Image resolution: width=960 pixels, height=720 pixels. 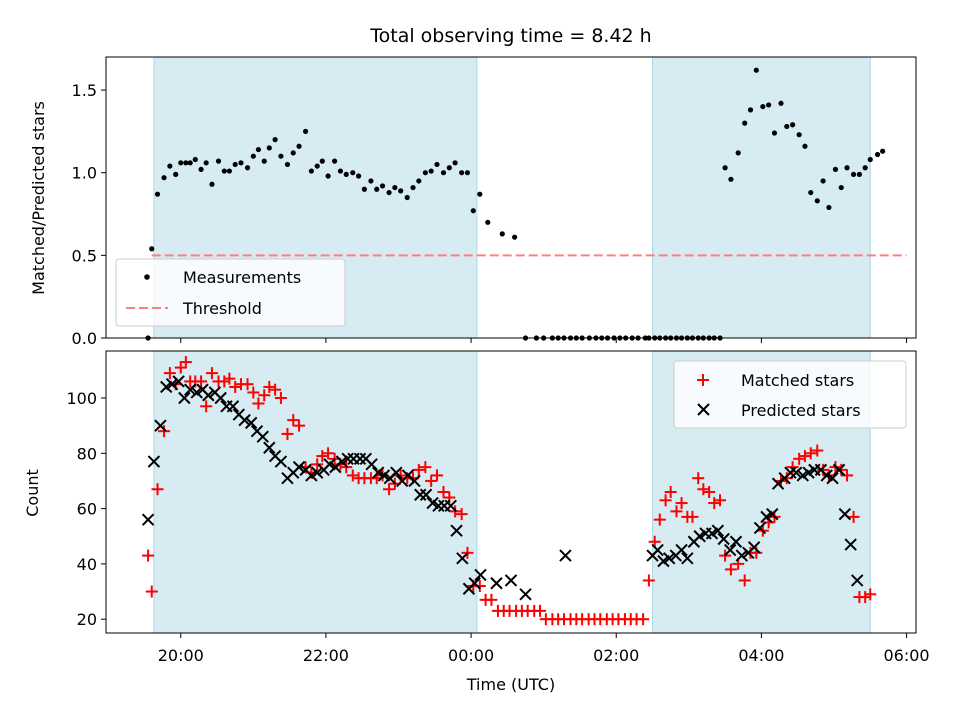 I want to click on ratio-legend: Measurements Threshold, so click(x=230, y=292).